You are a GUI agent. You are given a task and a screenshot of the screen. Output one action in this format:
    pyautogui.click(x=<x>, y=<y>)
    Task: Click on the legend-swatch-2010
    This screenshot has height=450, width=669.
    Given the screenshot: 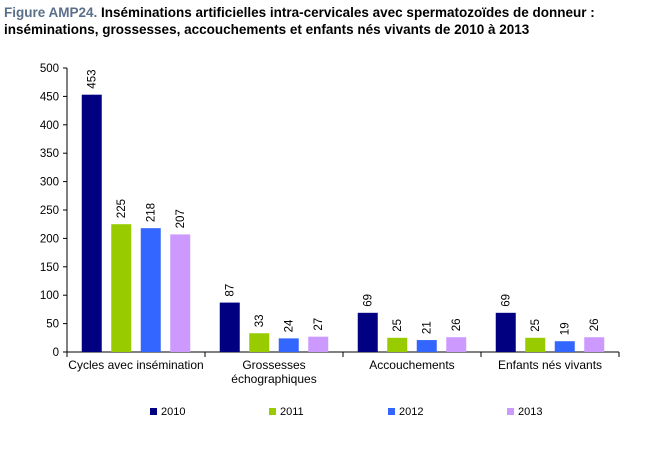 What is the action you would take?
    pyautogui.click(x=153, y=411)
    